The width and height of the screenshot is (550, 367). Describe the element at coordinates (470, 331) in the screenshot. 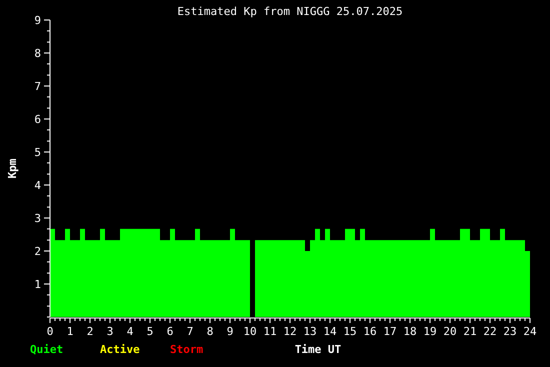

I see `x-tick-label: 21` at that location.